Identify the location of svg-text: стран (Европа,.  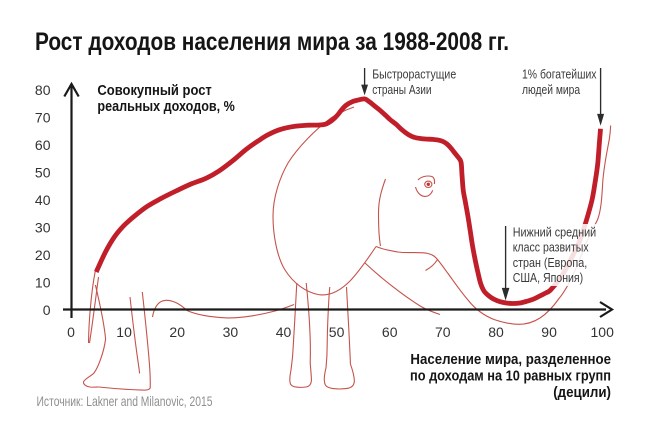
(550, 262).